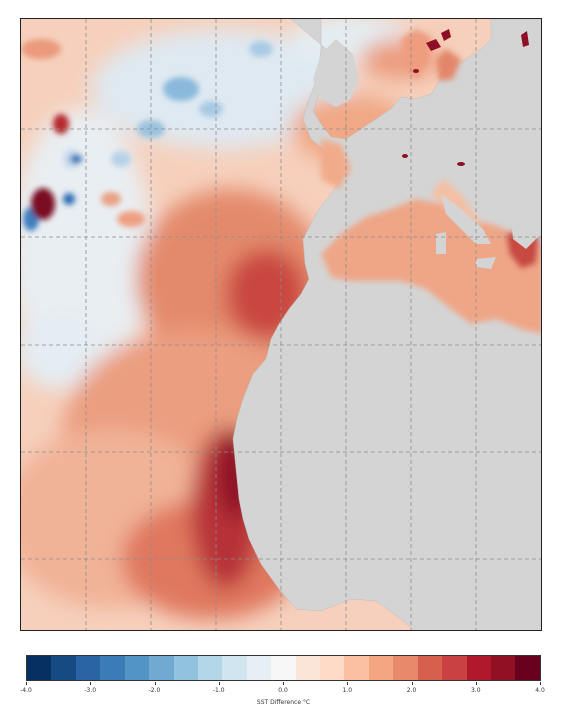 The image size is (569, 714). Describe the element at coordinates (465, 97) in the screenshot. I see `inland-water-hotspots` at that location.